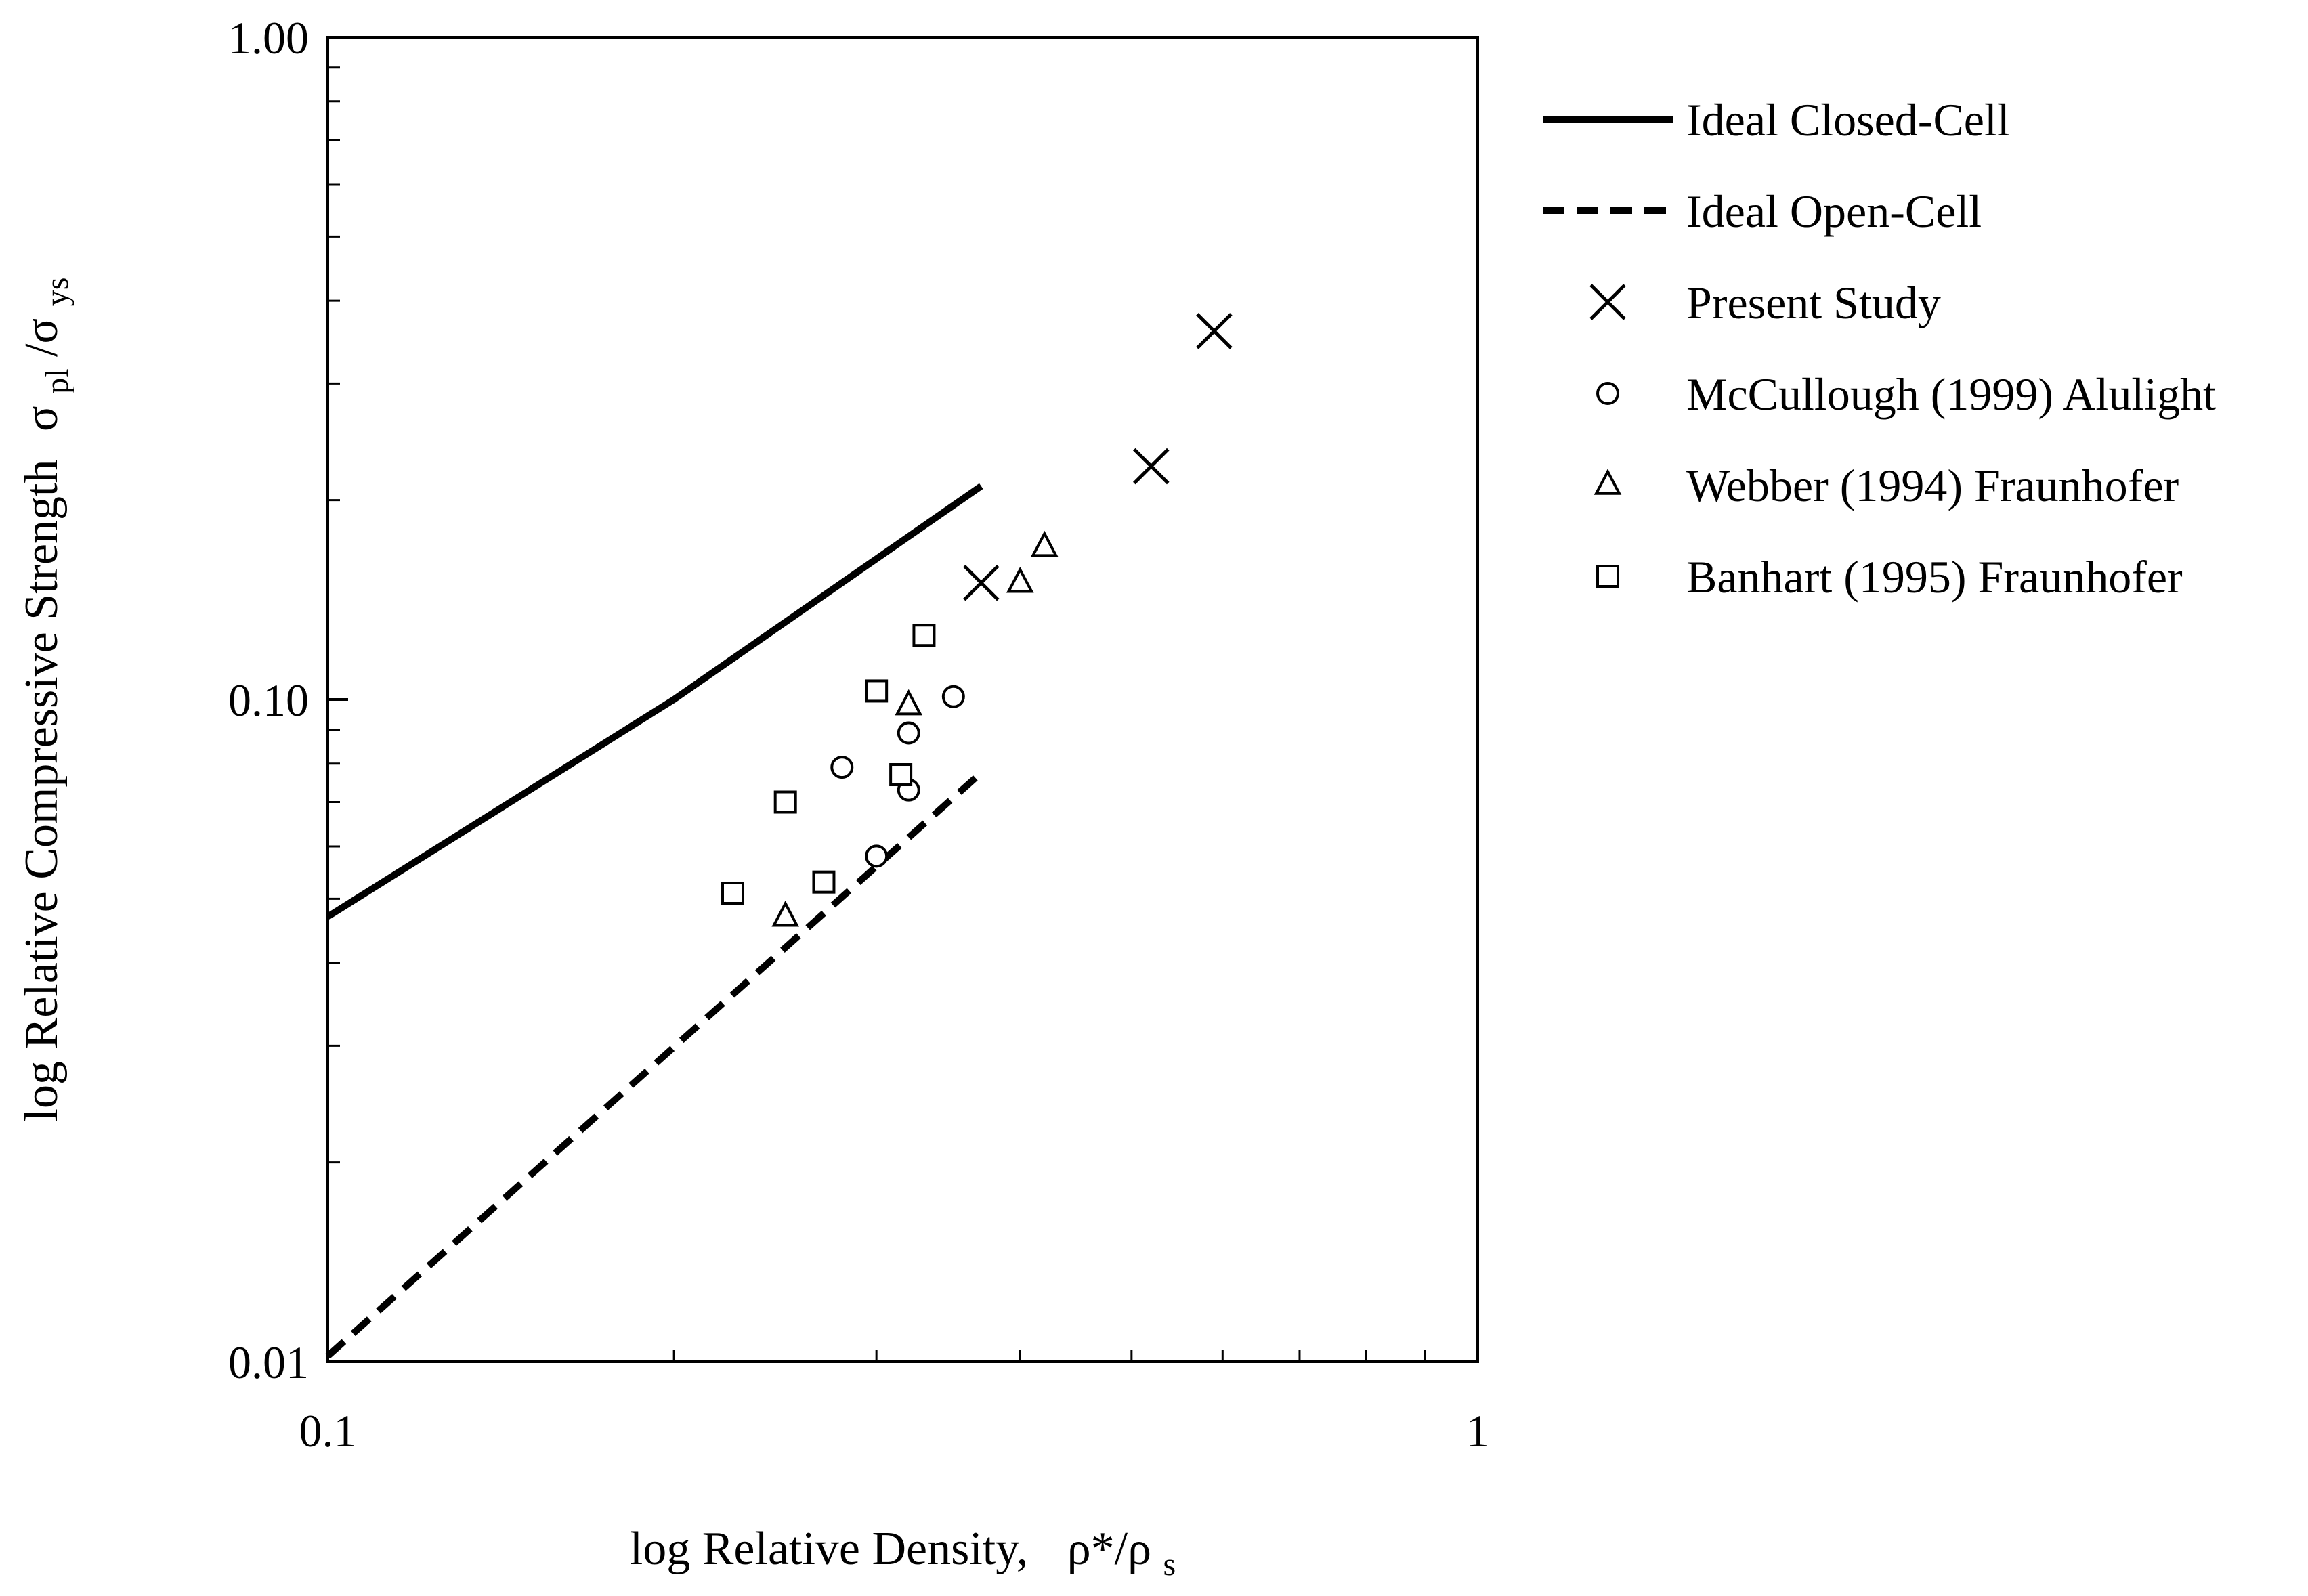 This screenshot has width=2308, height=1596. I want to click on legend-item-present-study: Present Study, so click(1765, 303).